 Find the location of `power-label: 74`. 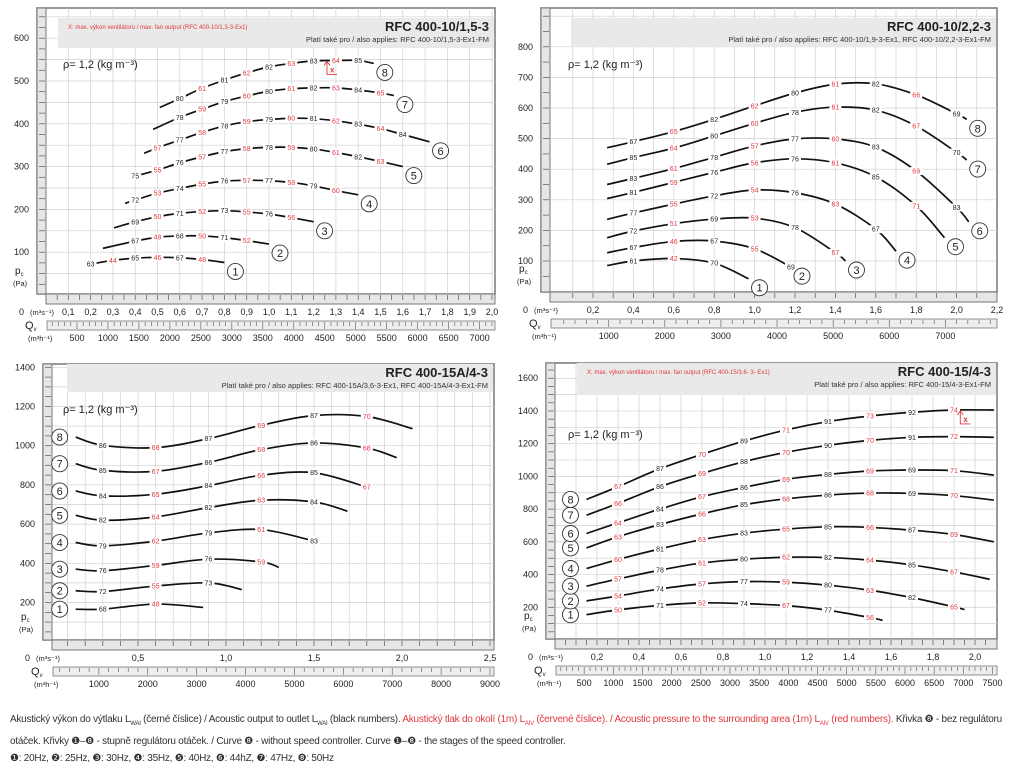

power-label: 74 is located at coordinates (180, 189).